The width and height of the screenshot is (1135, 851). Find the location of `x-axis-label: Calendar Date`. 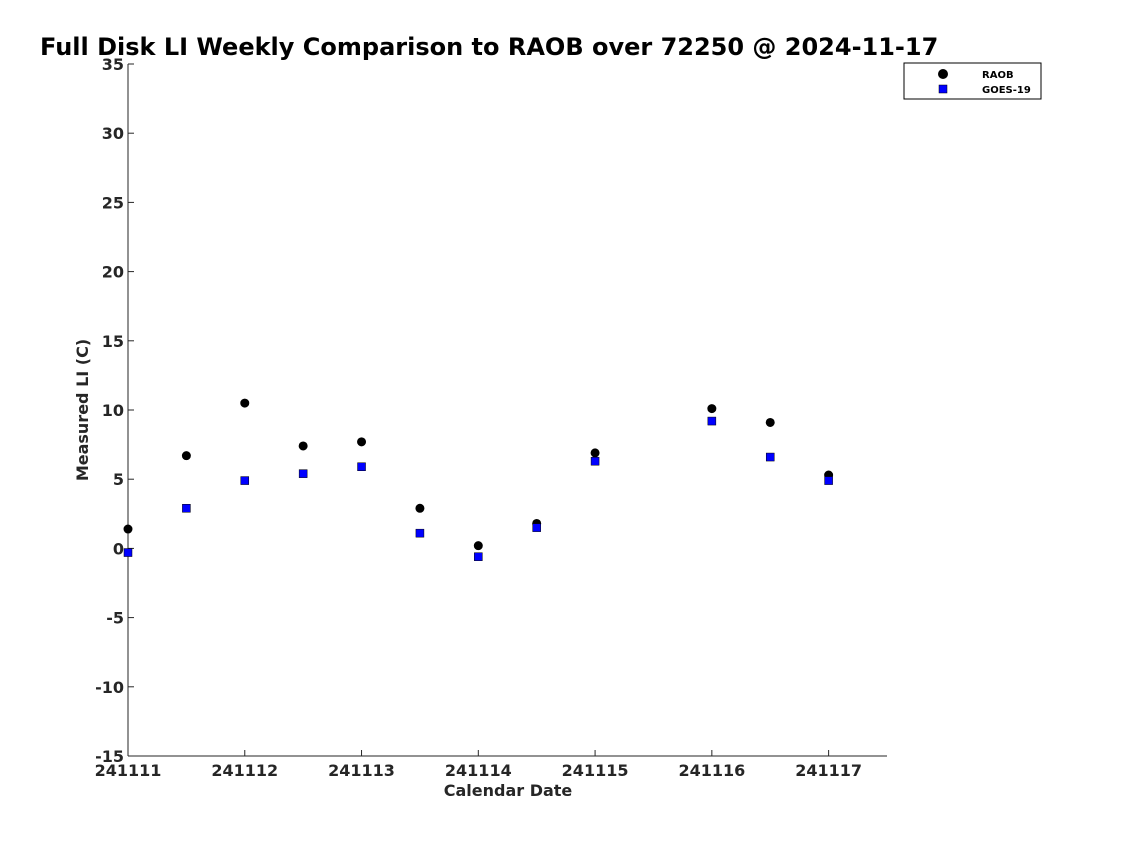

x-axis-label: Calendar Date is located at coordinates (508, 790).